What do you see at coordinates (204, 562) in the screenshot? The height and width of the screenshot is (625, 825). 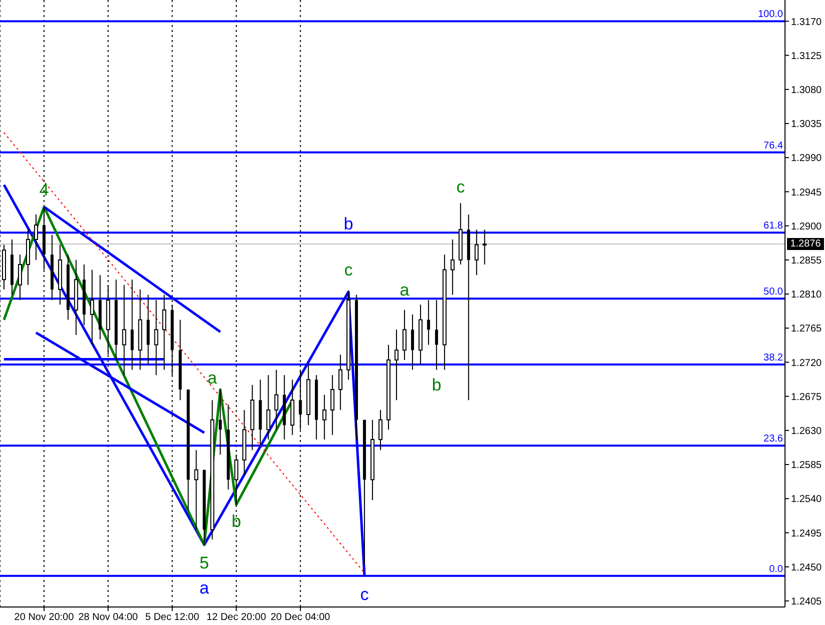 I see `annotation: 5` at bounding box center [204, 562].